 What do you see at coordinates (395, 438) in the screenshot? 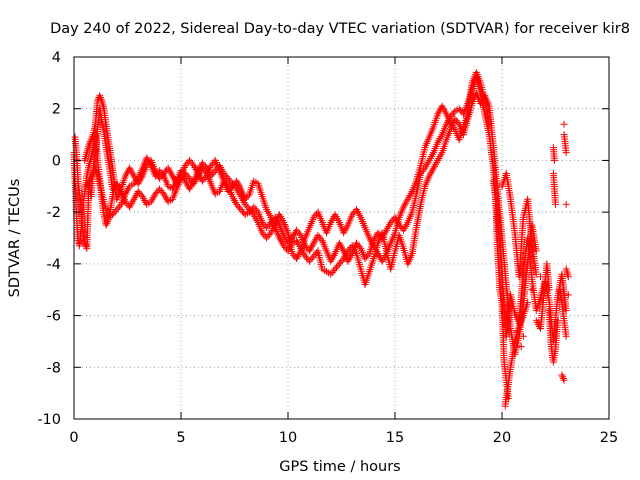
I see `x-tick-label: 15` at bounding box center [395, 438].